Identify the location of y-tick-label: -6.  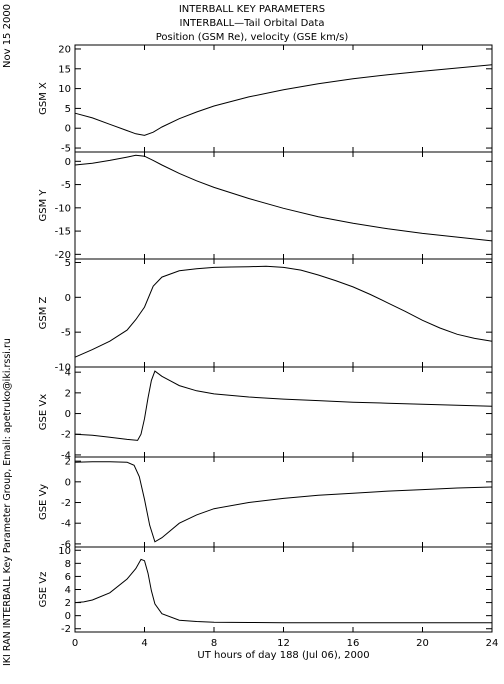
(66, 544).